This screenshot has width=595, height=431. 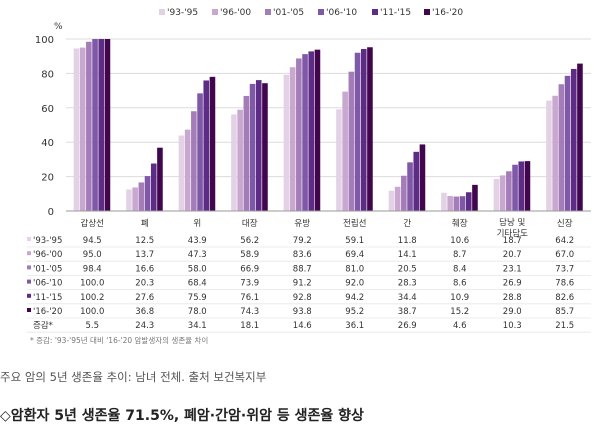 I want to click on y-tick-label: 0, so click(x=51, y=212).